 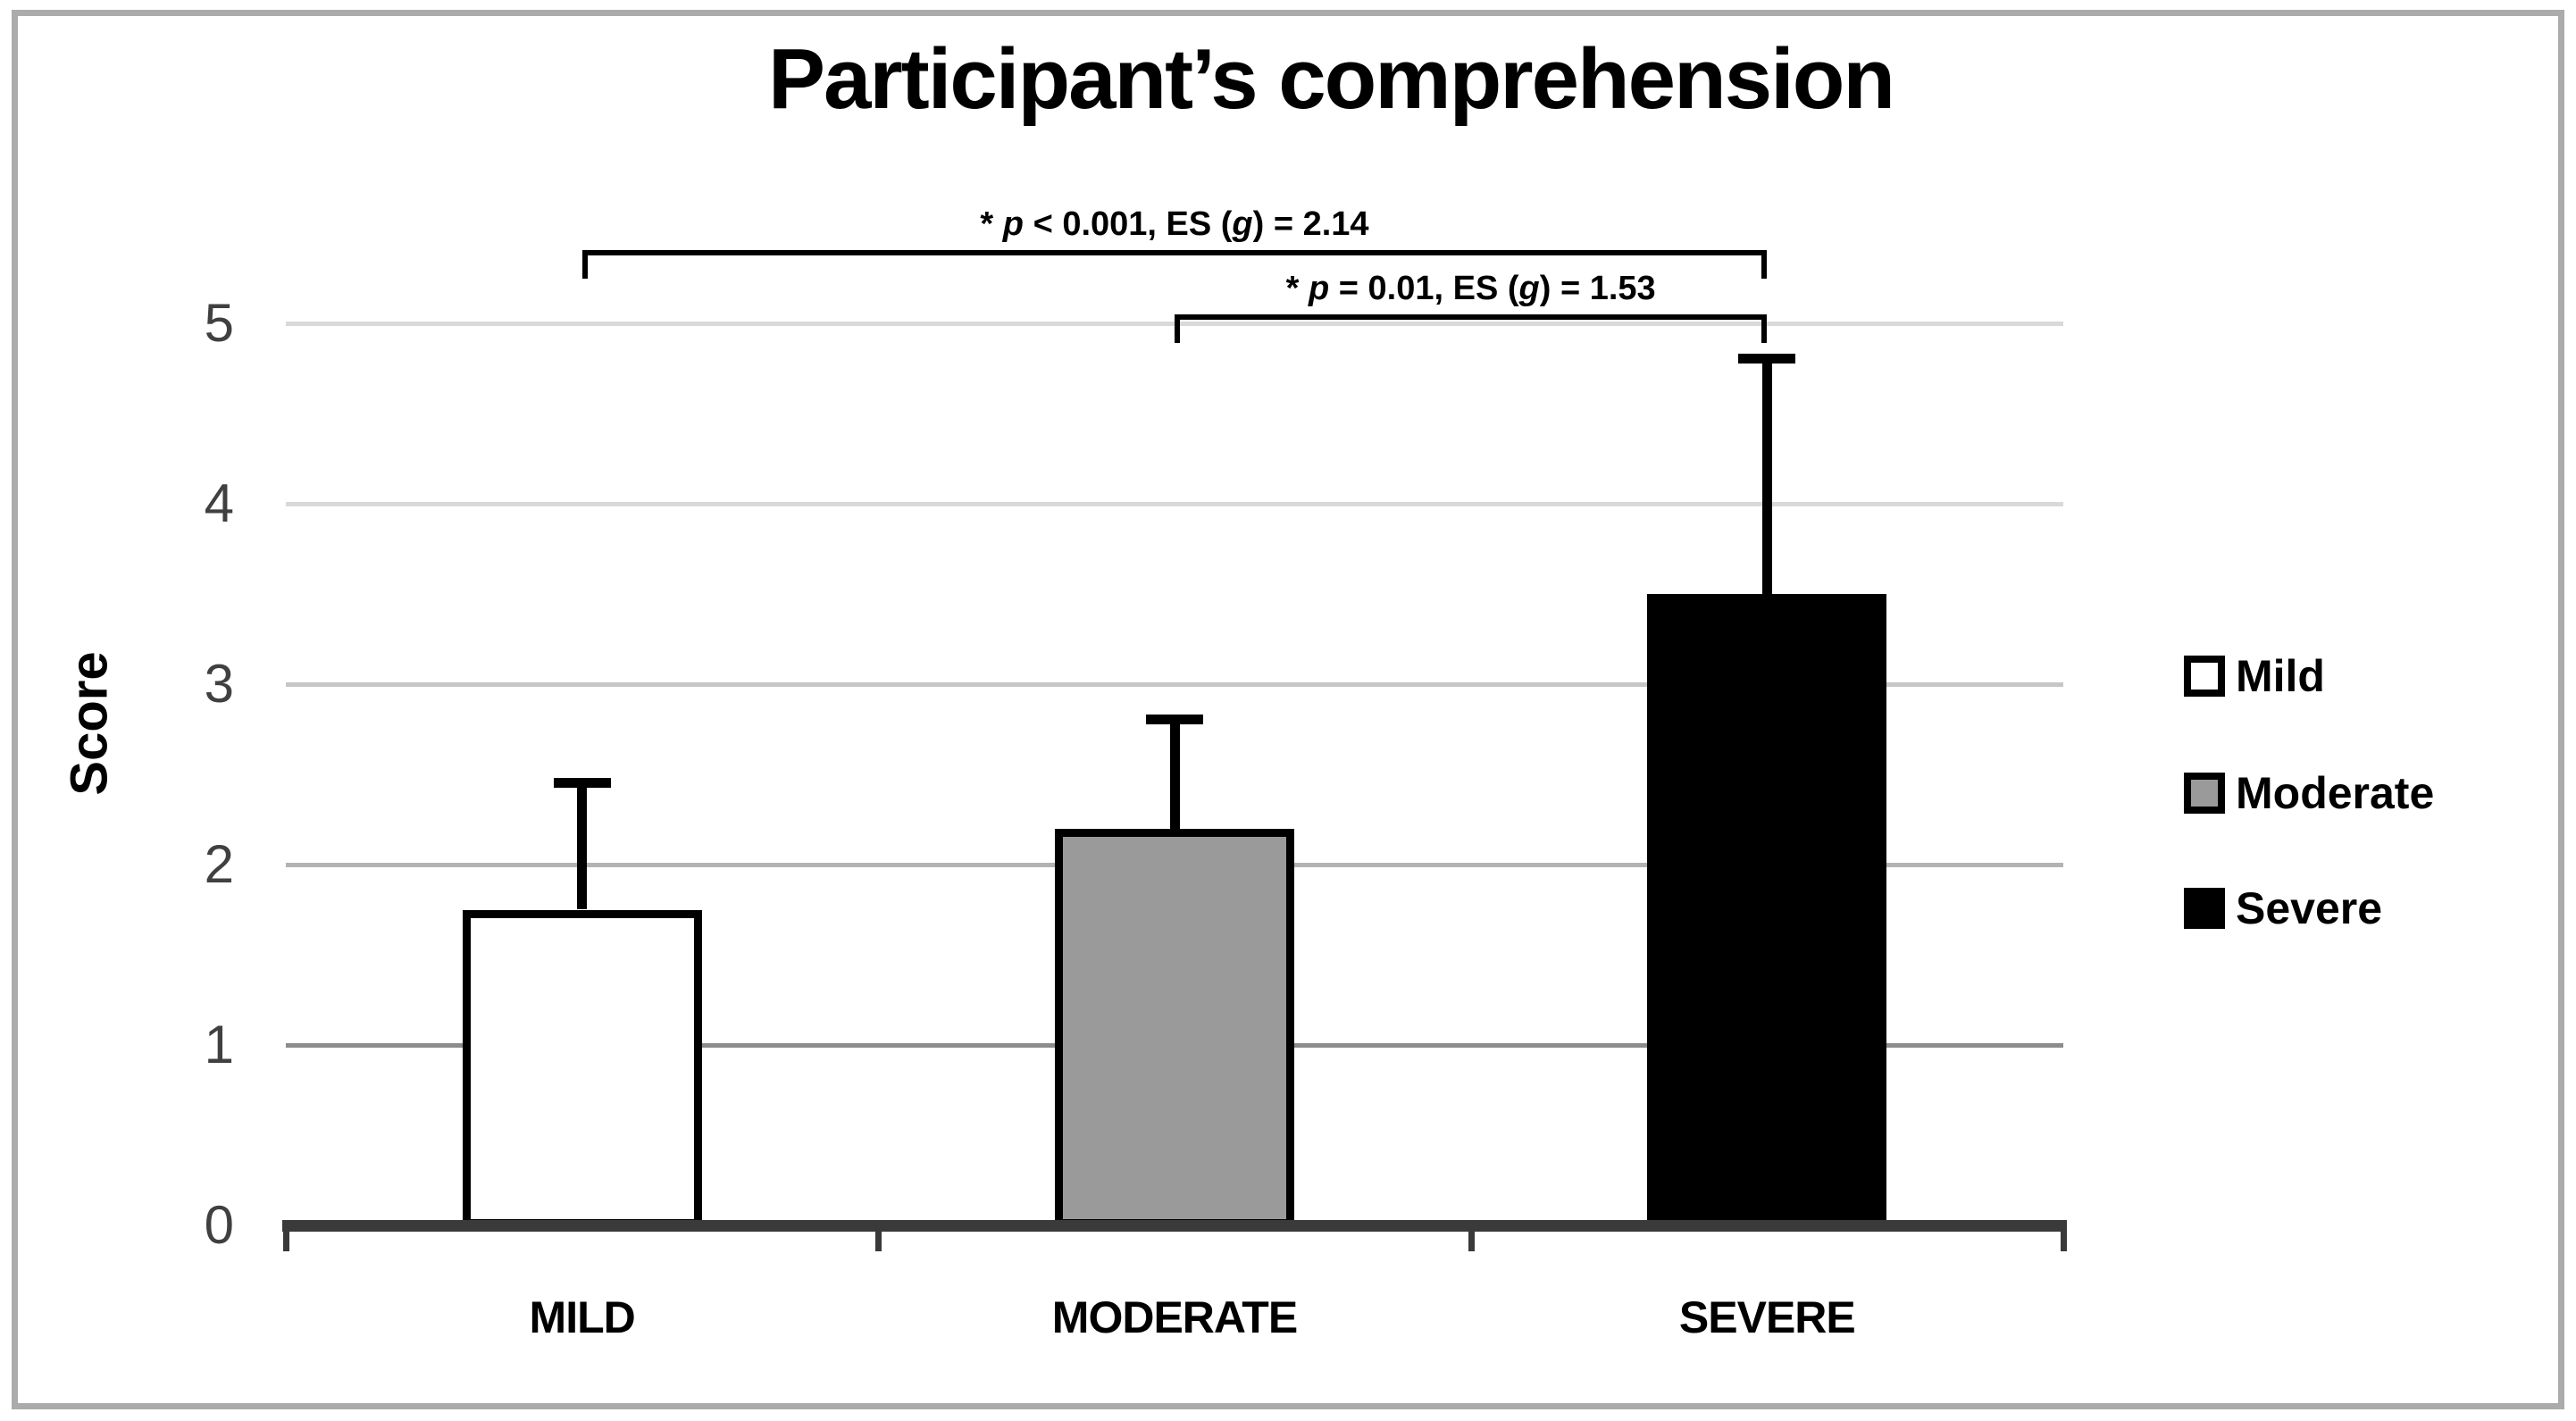 What do you see at coordinates (1767, 359) in the screenshot?
I see `error-bar-cap-severe` at bounding box center [1767, 359].